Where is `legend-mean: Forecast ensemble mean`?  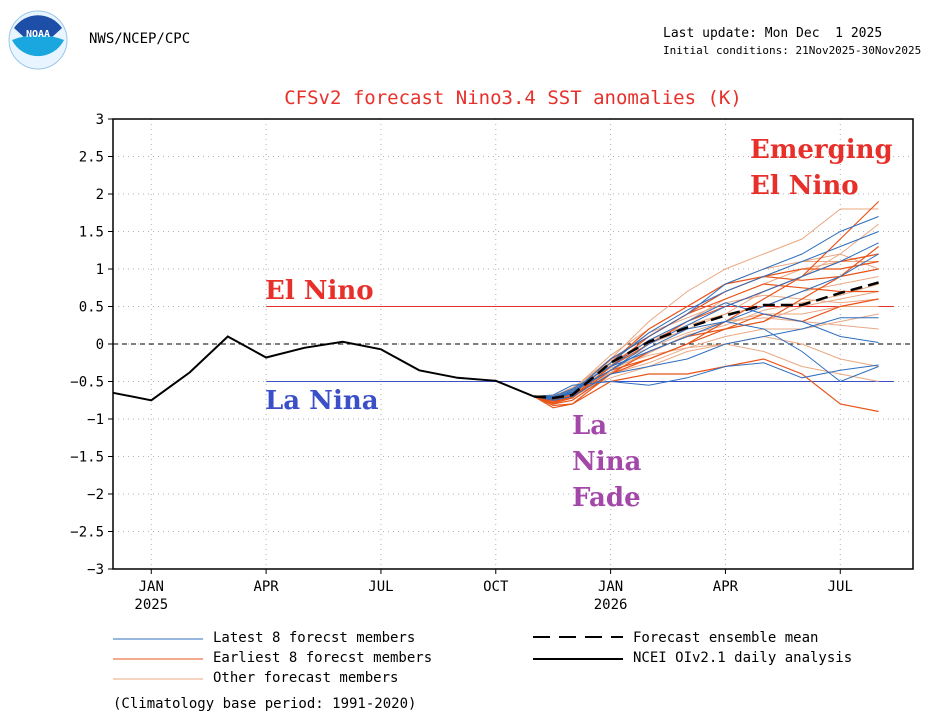
legend-mean: Forecast ensemble mean is located at coordinates (726, 638).